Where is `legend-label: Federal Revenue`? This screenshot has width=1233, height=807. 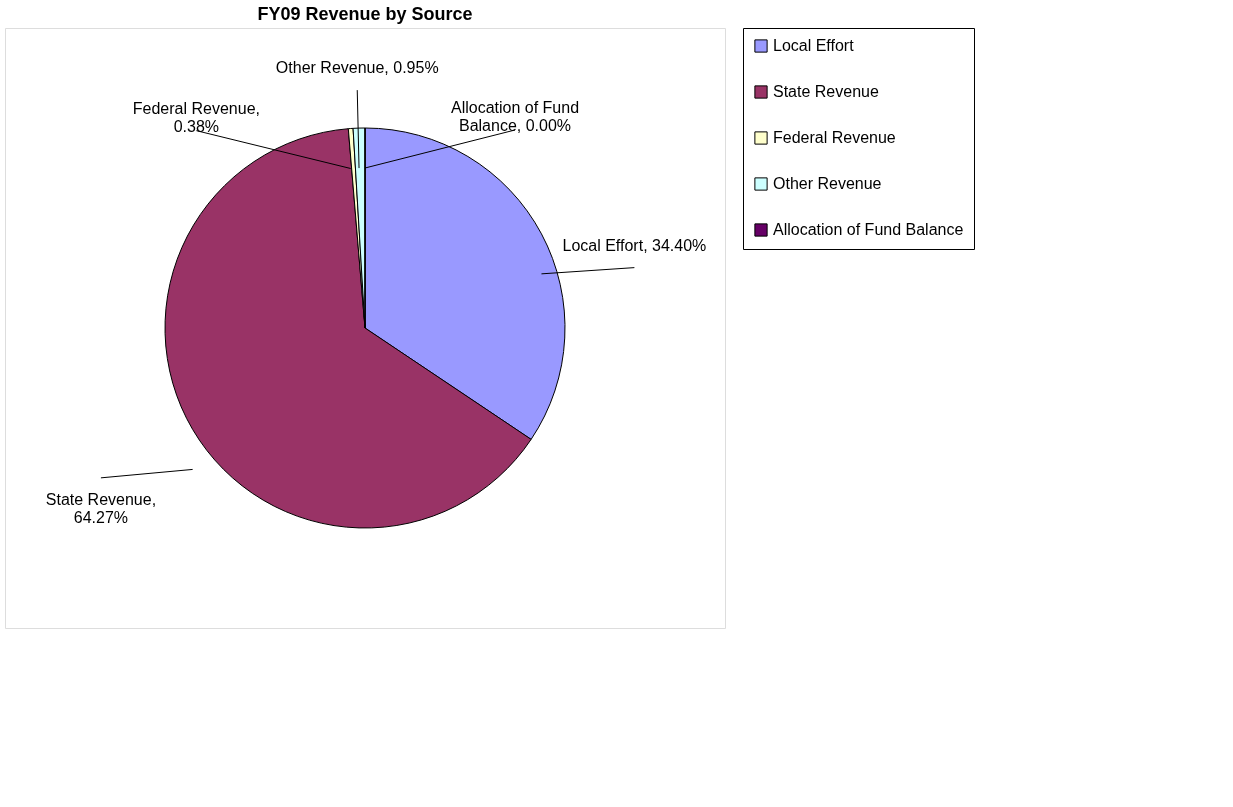
legend-label: Federal Revenue is located at coordinates (834, 137).